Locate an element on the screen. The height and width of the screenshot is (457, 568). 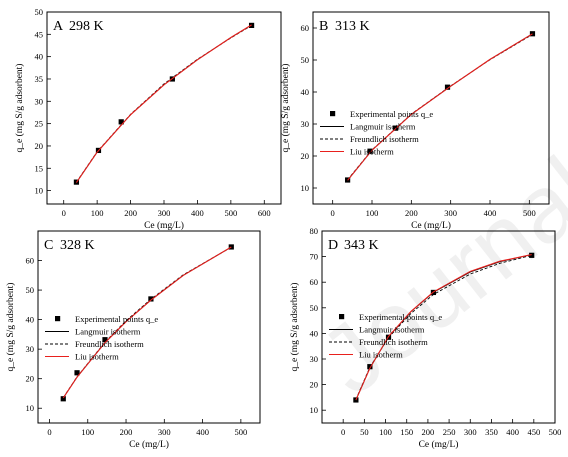
panel-letter: B is located at coordinates (323, 26).